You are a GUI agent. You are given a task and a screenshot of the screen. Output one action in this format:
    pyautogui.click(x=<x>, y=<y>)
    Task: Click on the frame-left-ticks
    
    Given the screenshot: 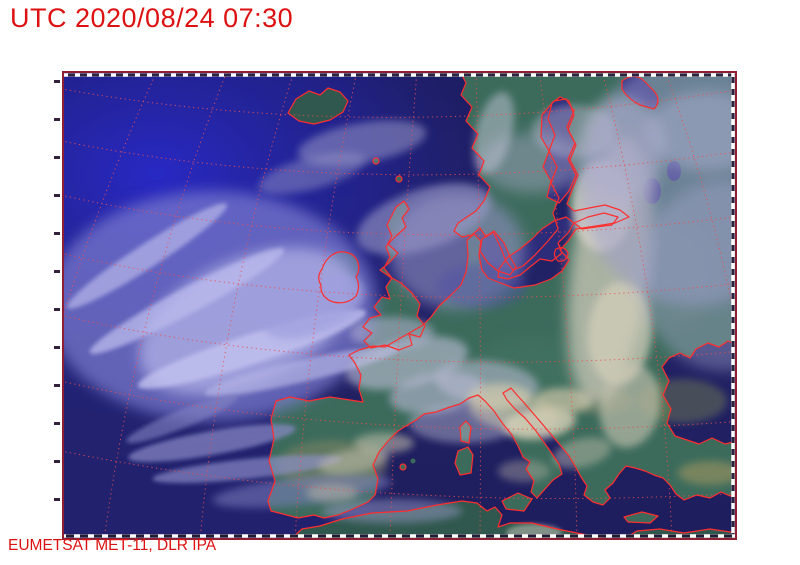 What is the action you would take?
    pyautogui.click(x=57, y=307)
    